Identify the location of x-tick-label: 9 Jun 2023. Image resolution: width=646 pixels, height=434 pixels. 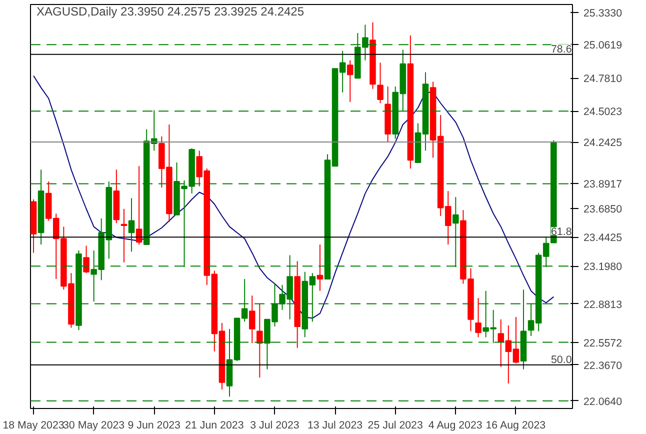
(154, 426).